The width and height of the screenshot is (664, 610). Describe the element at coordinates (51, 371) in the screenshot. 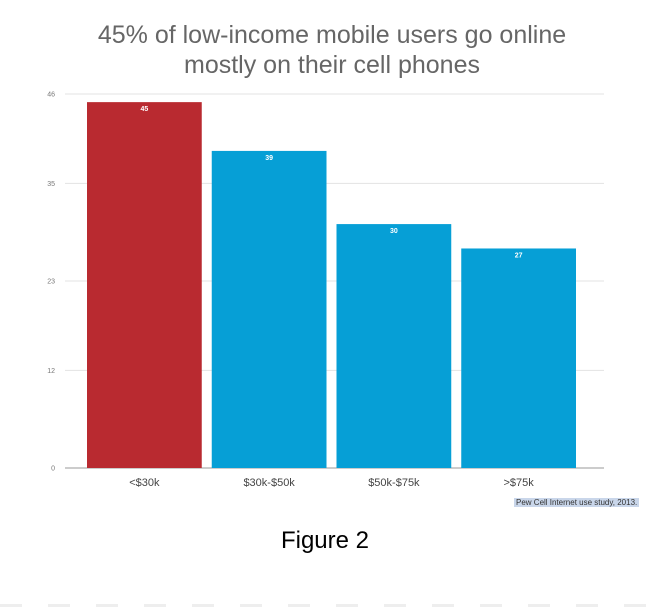

I see `y-tick-label: 12` at that location.